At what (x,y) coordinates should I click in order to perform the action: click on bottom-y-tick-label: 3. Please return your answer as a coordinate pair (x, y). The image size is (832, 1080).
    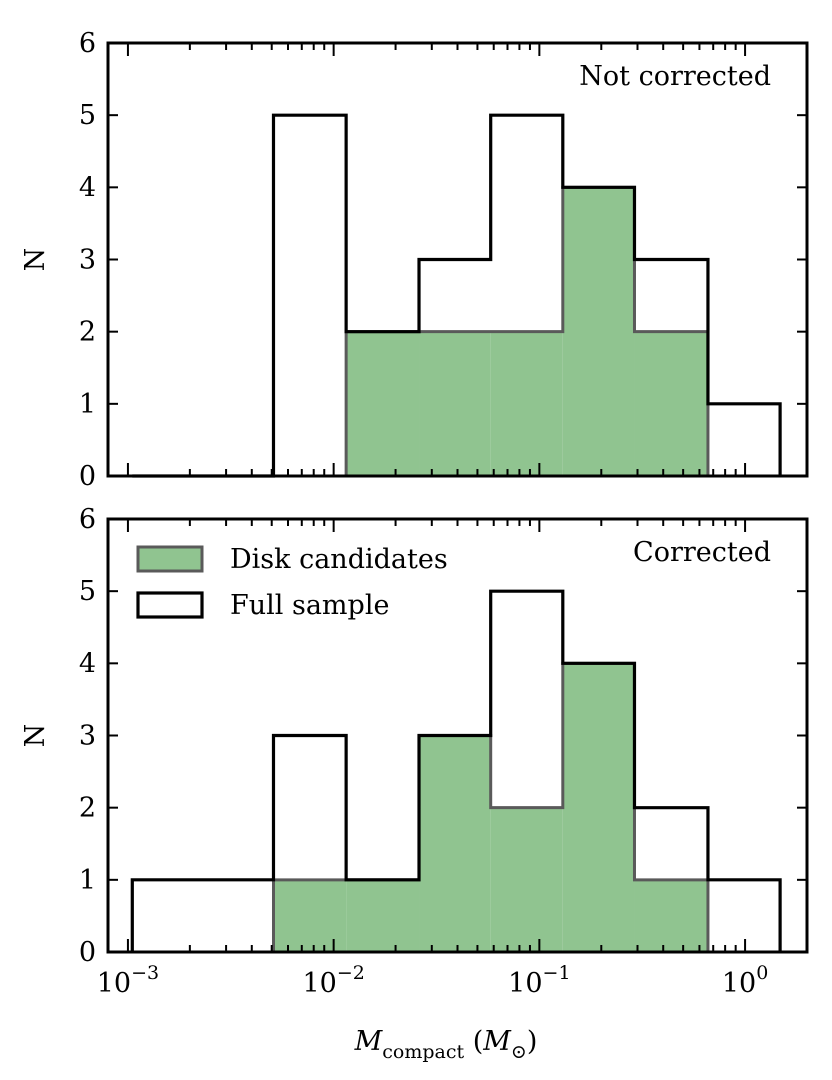
    Looking at the image, I should click on (87, 736).